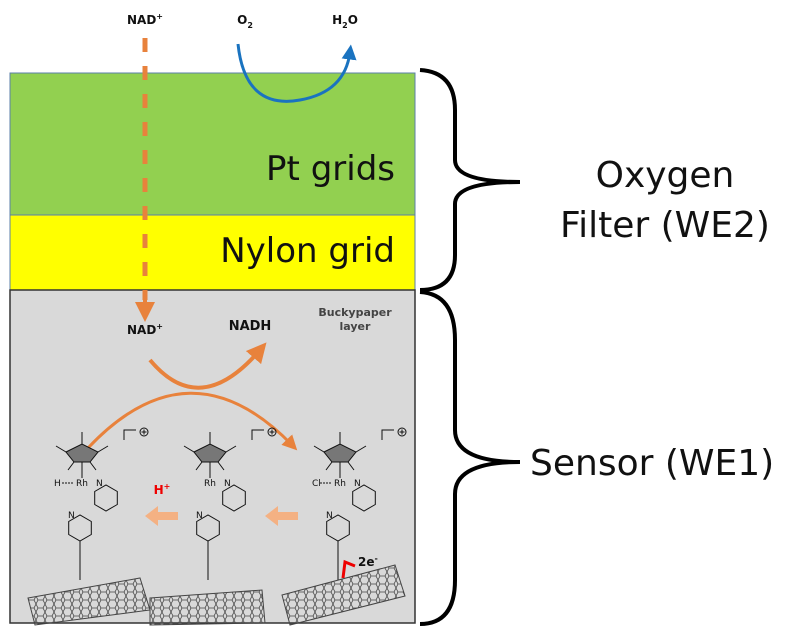  Describe the element at coordinates (368, 561) in the screenshot. I see `electron-label: 2e-` at that location.